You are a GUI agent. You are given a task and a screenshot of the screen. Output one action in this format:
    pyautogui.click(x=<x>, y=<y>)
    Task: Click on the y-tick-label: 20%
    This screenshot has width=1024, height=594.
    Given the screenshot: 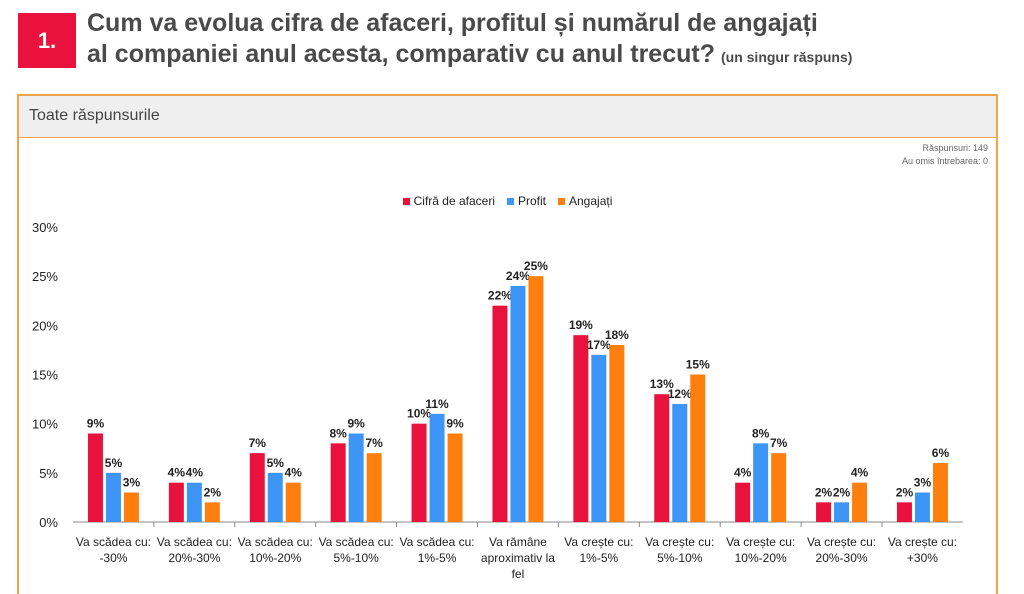 What is the action you would take?
    pyautogui.click(x=45, y=325)
    